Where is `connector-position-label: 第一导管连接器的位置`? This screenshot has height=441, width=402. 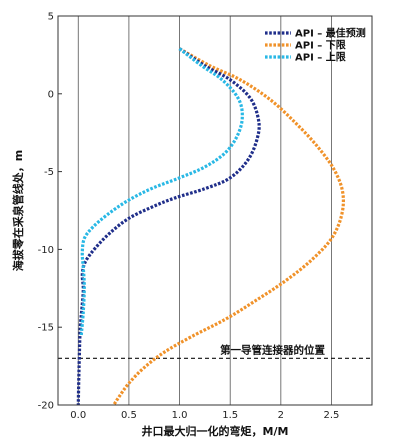
connector-position-label: 第一导管连接器的位置 is located at coordinates (272, 349).